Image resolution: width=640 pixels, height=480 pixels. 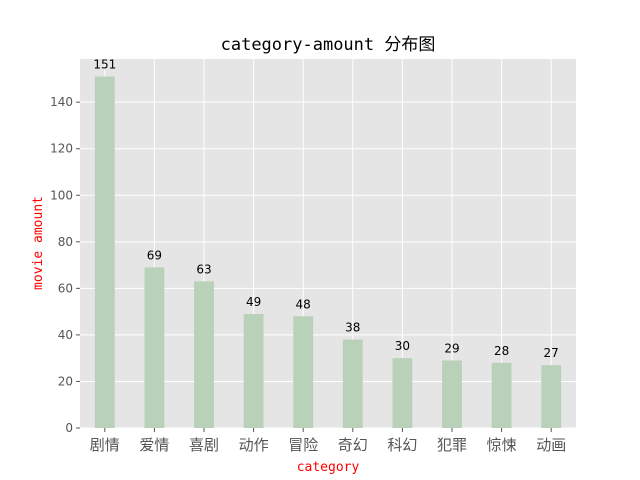 I want to click on y-tick-label: 120, so click(x=61, y=149).